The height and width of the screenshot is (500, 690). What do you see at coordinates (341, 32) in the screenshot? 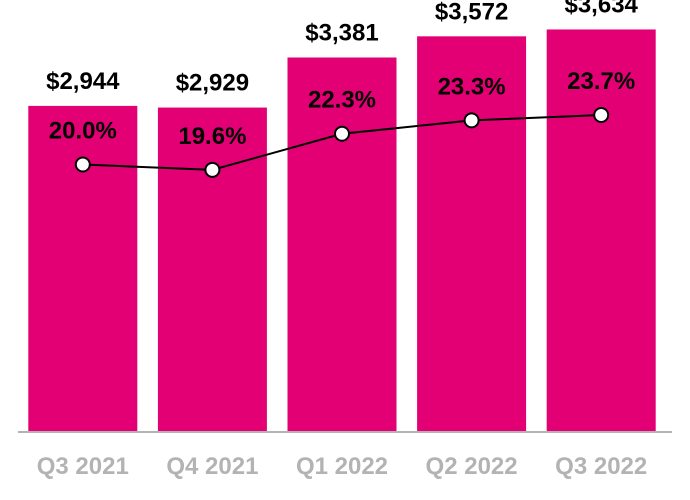
I see `bar-value-label-2: $3,381` at bounding box center [341, 32].